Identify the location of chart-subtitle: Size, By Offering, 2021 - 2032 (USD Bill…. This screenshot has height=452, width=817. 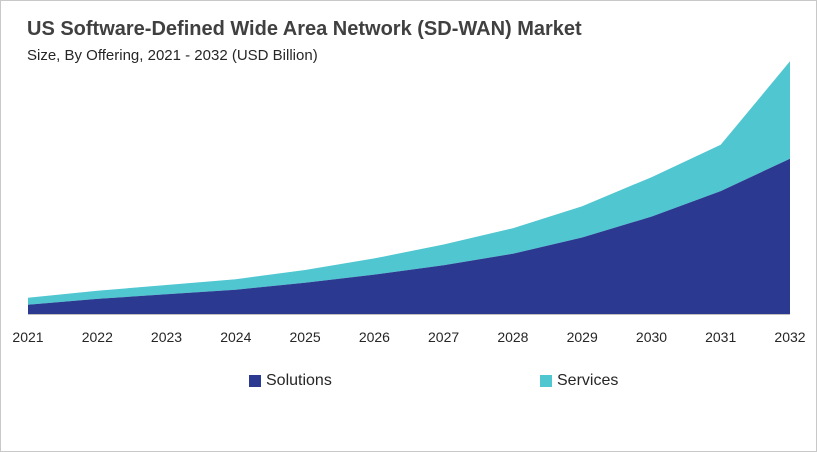
(172, 55).